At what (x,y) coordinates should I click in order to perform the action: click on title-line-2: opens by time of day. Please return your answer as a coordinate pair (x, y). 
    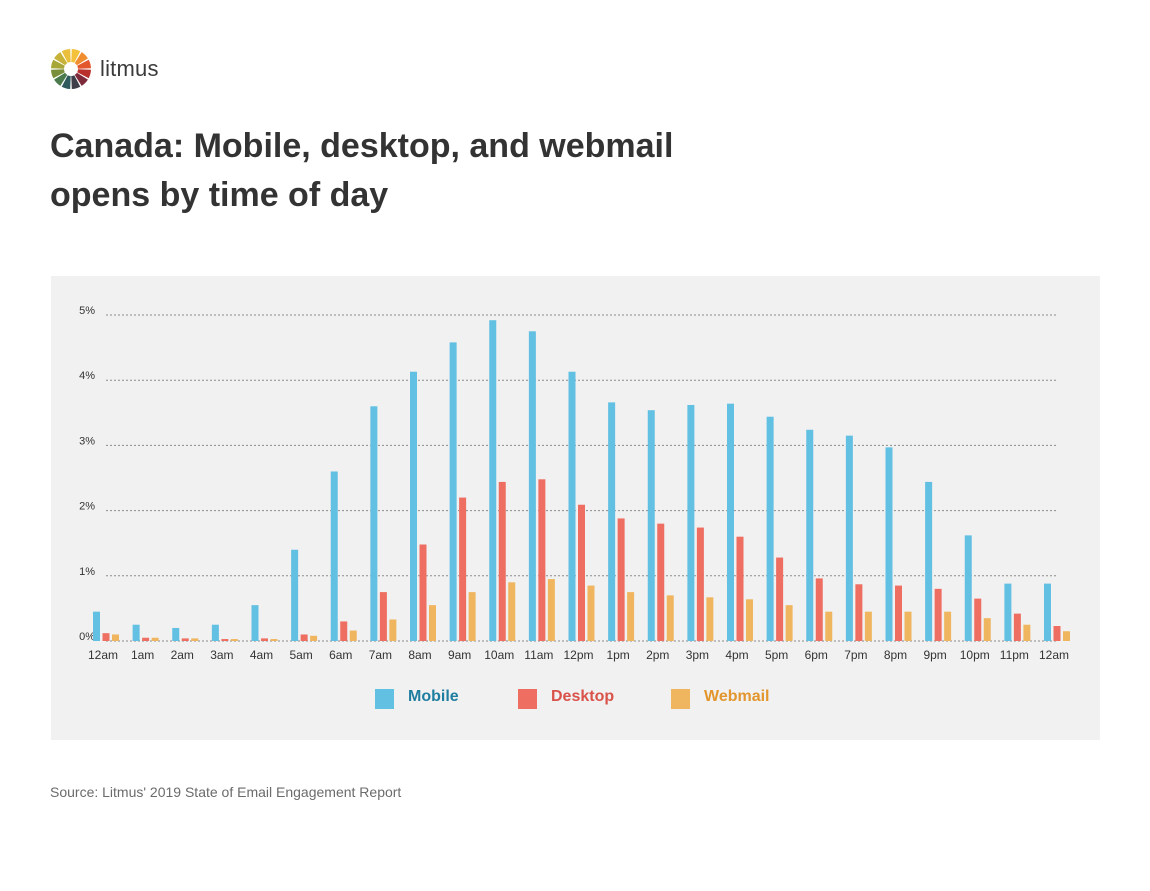
    Looking at the image, I should click on (219, 195).